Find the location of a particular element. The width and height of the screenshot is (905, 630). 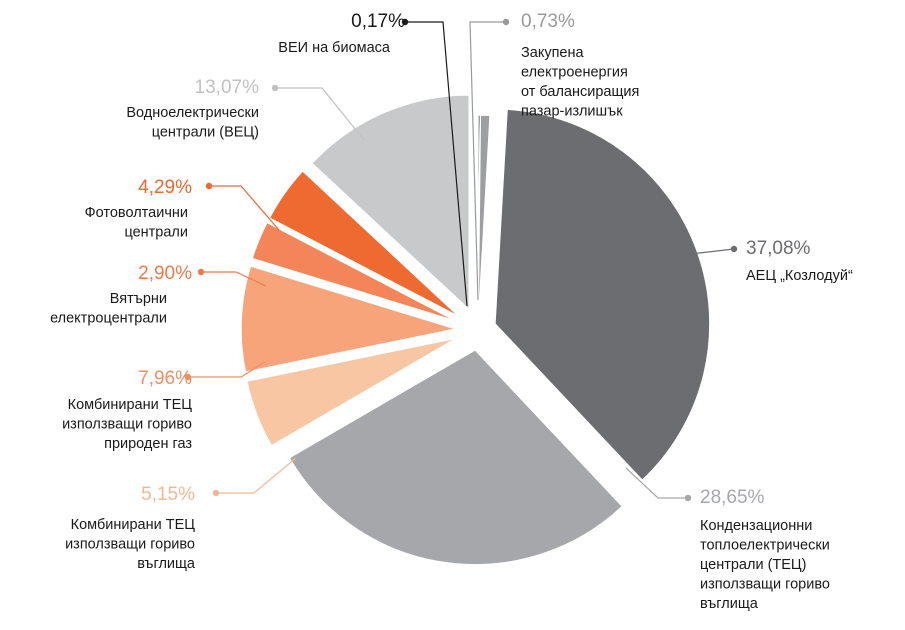

value-label-slice-1: 0,17% is located at coordinates (378, 21).